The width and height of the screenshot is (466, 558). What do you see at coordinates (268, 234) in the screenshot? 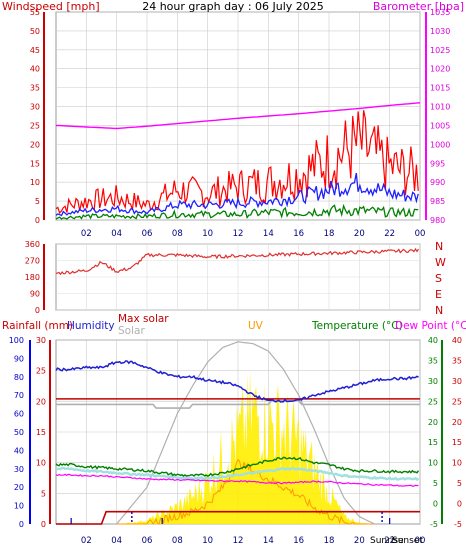
I see `wind-x-tick: 14` at bounding box center [268, 234].